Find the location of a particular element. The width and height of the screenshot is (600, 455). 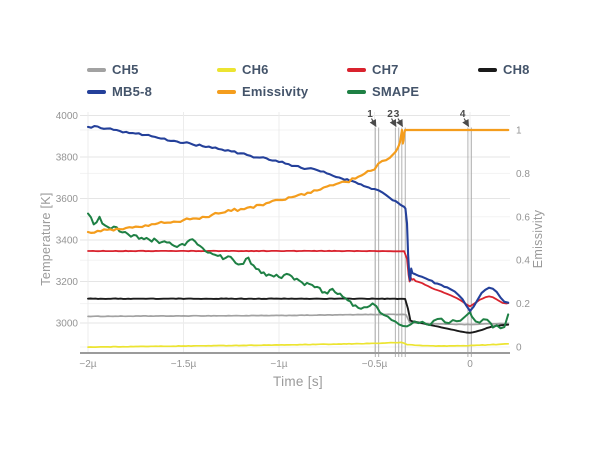

y-right-tick-label: 1 is located at coordinates (519, 131).